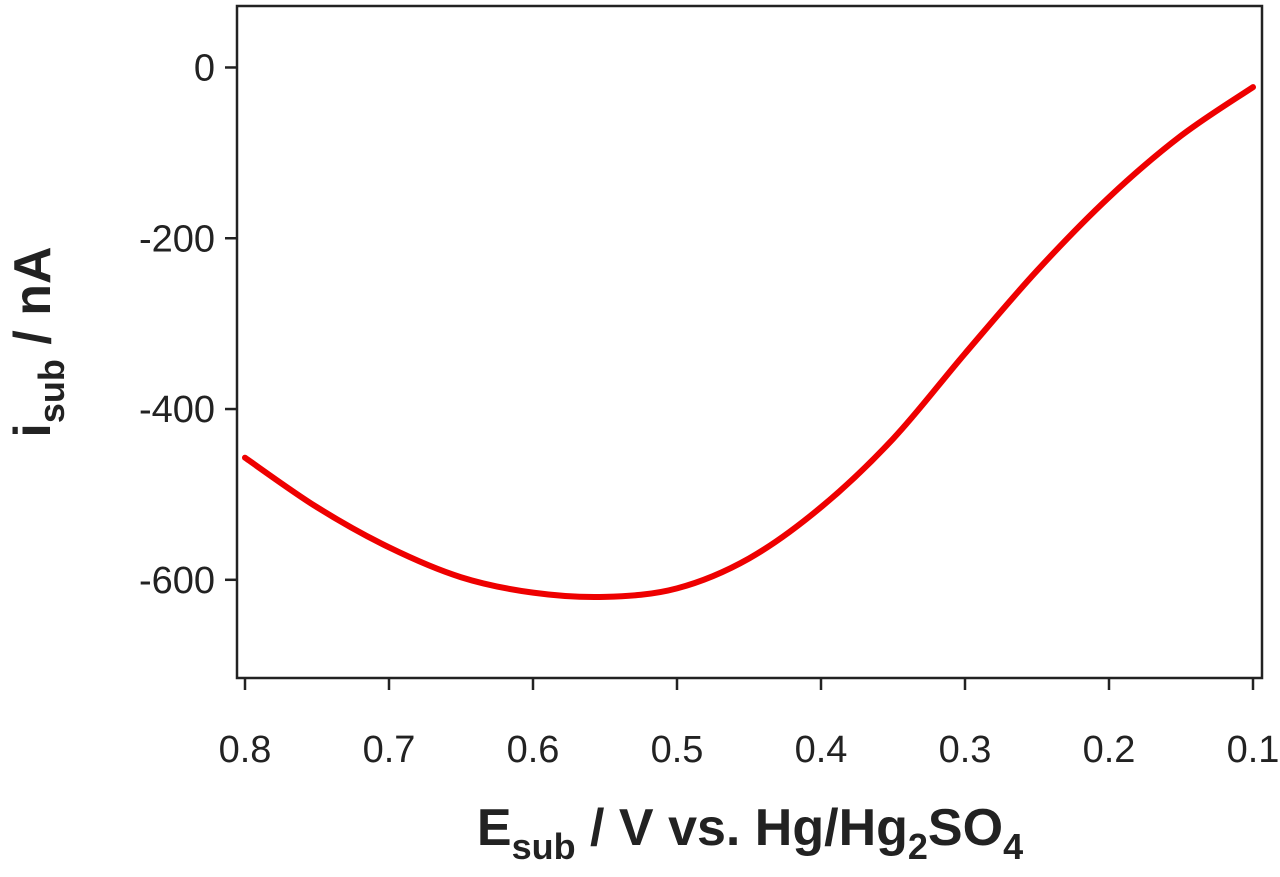  What do you see at coordinates (1109, 750) in the screenshot?
I see `x-tick-label: 0.2` at bounding box center [1109, 750].